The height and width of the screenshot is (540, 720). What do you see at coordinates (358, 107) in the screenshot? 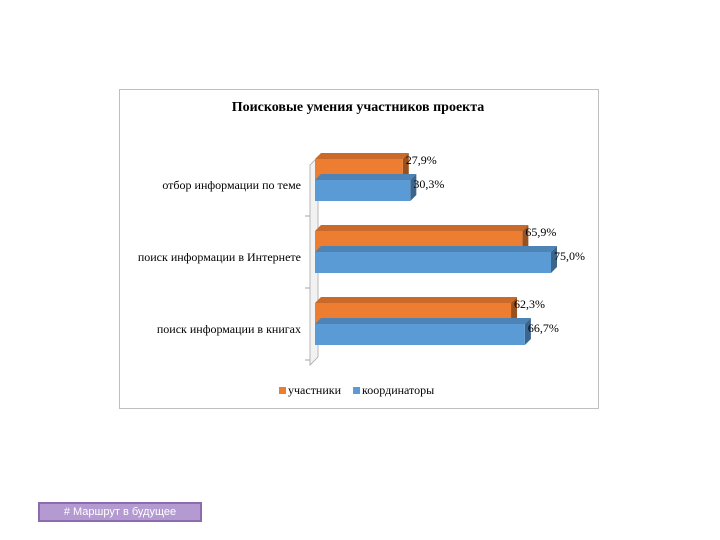
I see `chart-title: Поисковые умения участников проекта` at bounding box center [358, 107].